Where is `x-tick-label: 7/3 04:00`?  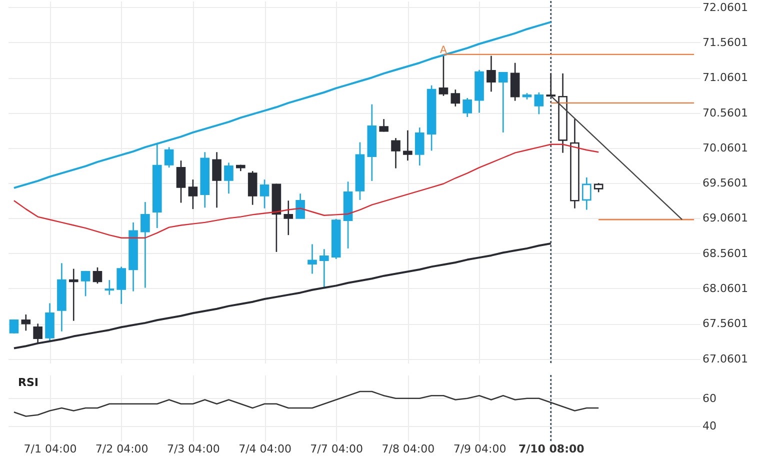
x-tick-label: 7/3 04:00 is located at coordinates (193, 449).